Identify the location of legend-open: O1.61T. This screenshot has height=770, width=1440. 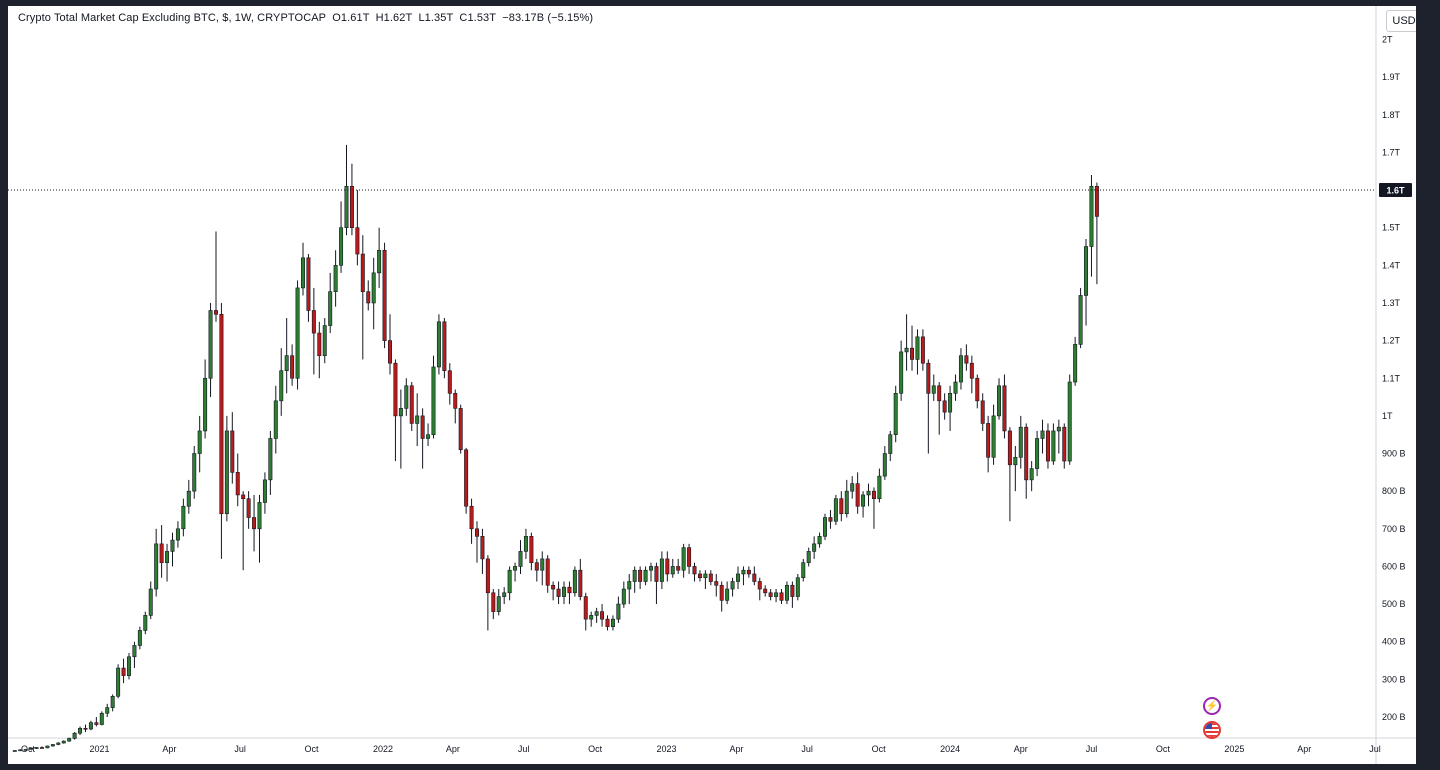
(351, 18).